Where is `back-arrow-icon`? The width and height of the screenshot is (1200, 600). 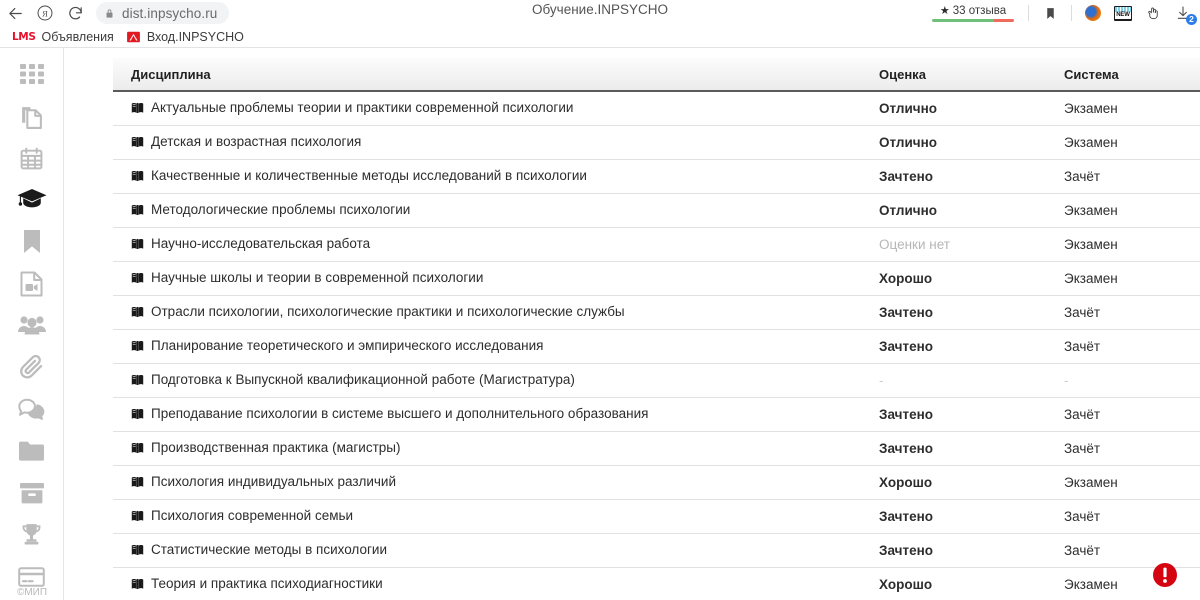 back-arrow-icon is located at coordinates (15, 13).